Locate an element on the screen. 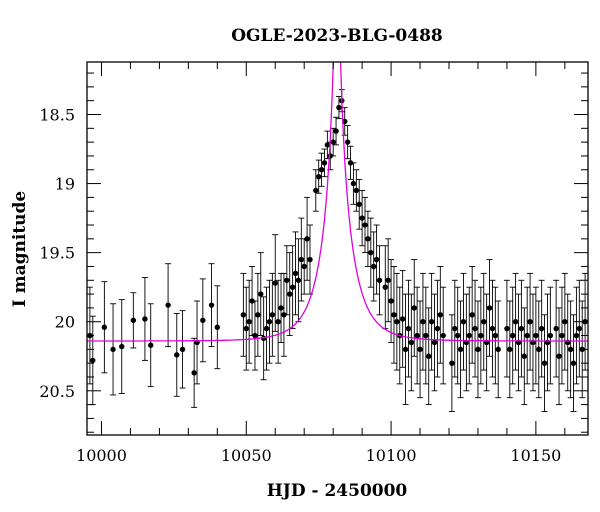 This screenshot has width=600, height=512. y-axis-label: I magnitude is located at coordinates (20, 249).